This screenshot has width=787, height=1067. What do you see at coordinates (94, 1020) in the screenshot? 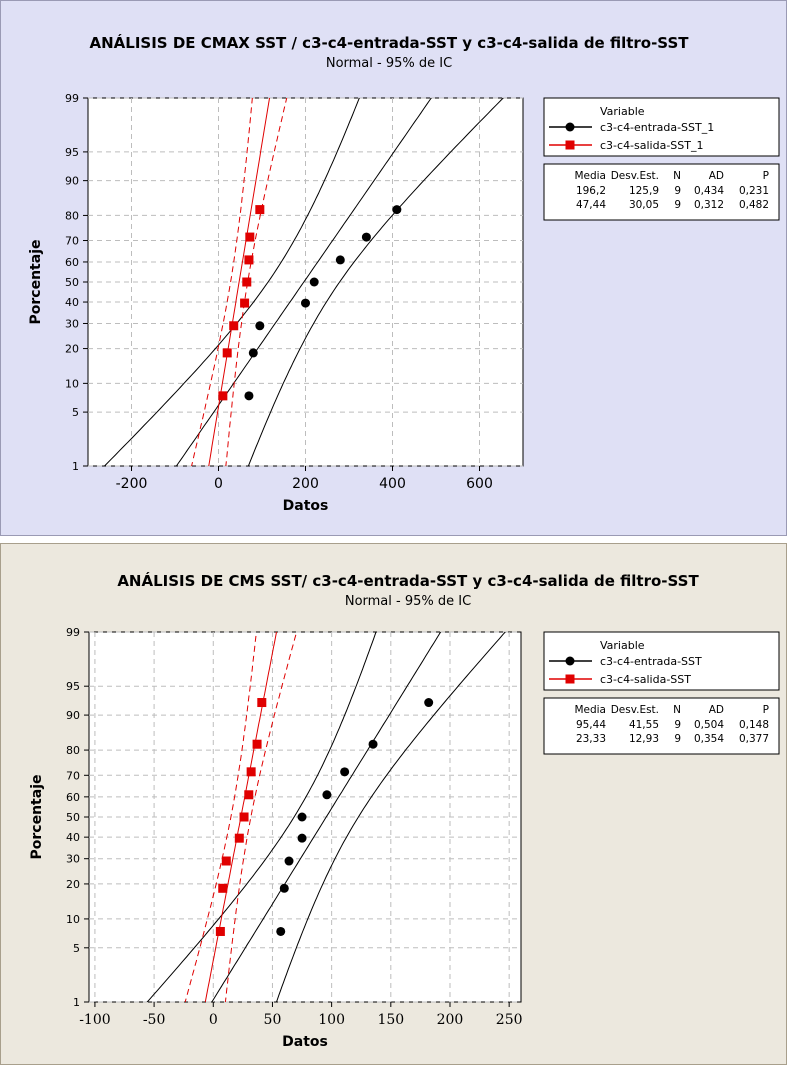
I see `x-tick-label: -100` at bounding box center [94, 1020].